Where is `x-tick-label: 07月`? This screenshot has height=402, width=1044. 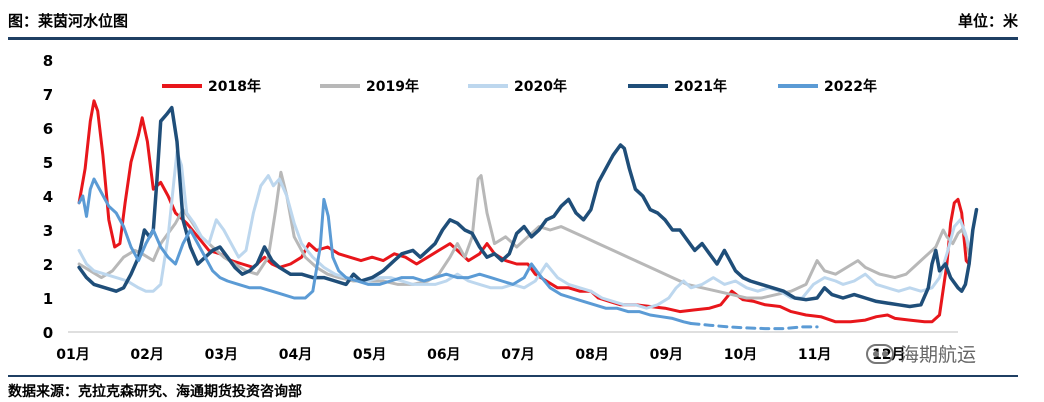 x-tick-label: 07月 is located at coordinates (517, 355).